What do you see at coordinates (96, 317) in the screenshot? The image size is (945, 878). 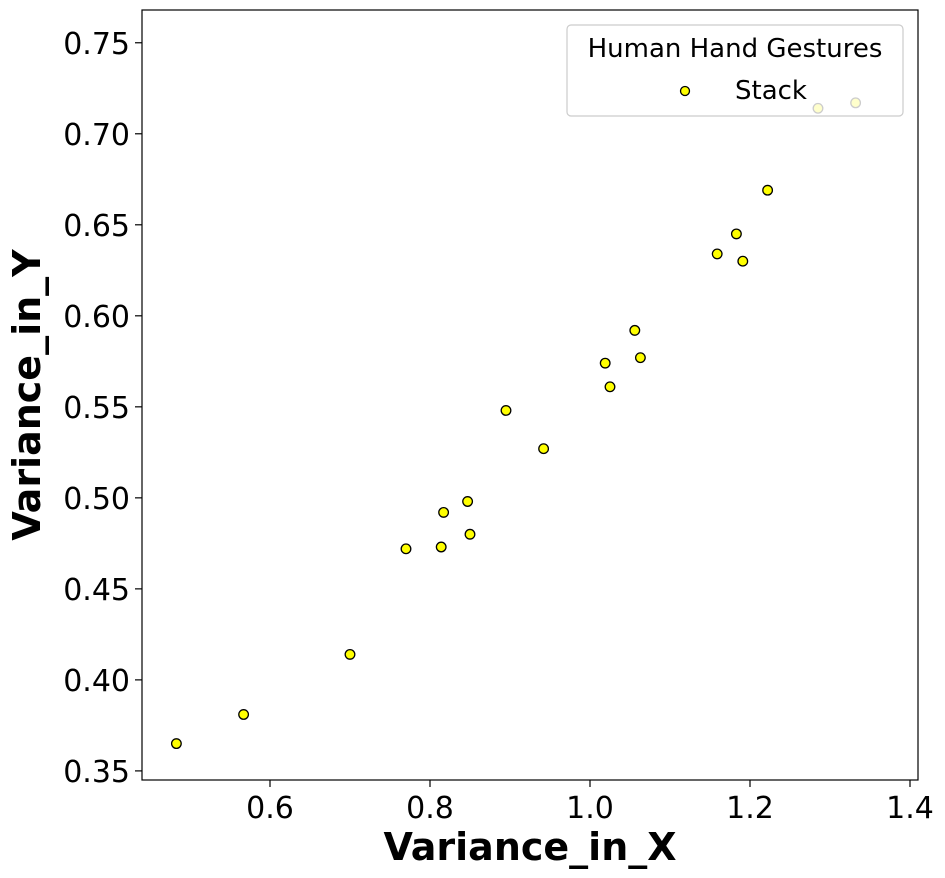 I see `y-tick-label: 0.60` at bounding box center [96, 317].